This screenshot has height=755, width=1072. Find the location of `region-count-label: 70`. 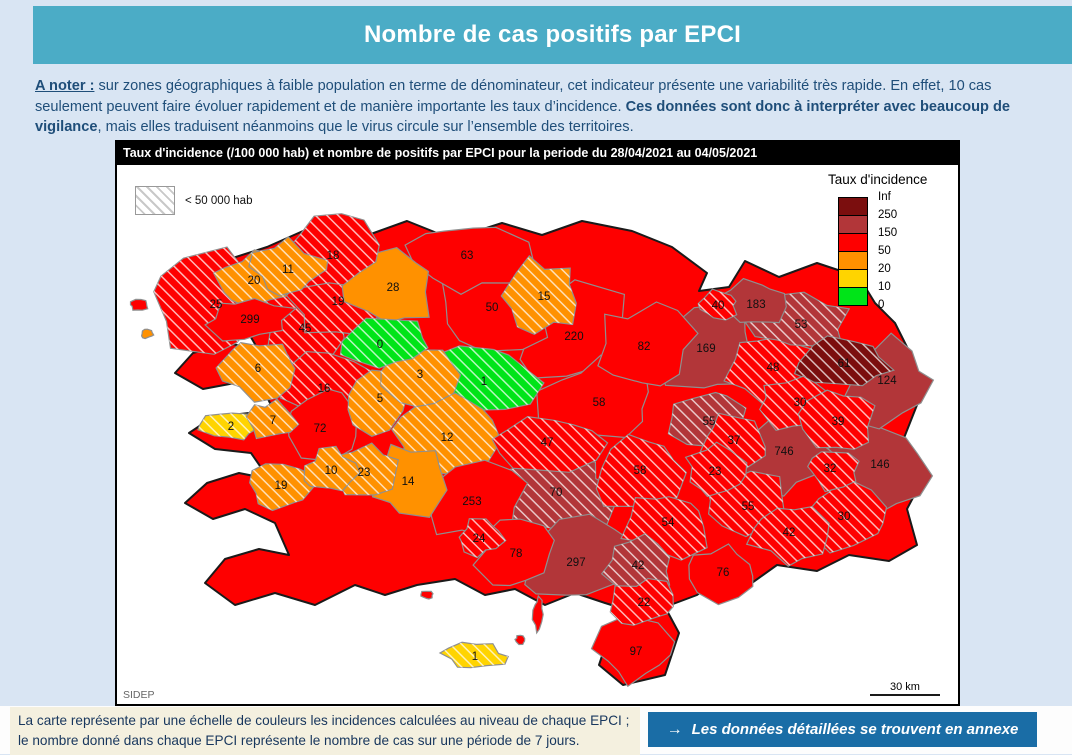

region-count-label: 70 is located at coordinates (556, 493).